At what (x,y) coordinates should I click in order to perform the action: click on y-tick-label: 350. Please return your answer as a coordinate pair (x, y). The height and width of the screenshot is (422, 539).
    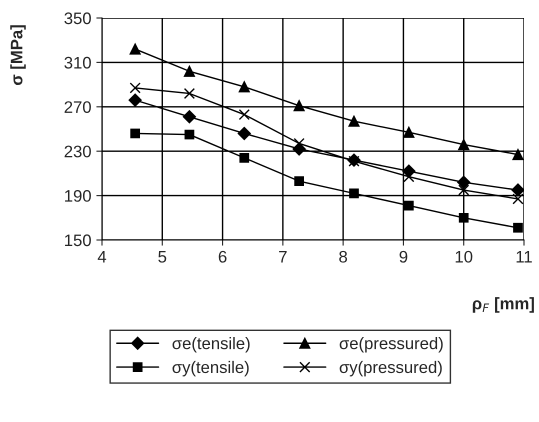
    Looking at the image, I should click on (77, 18).